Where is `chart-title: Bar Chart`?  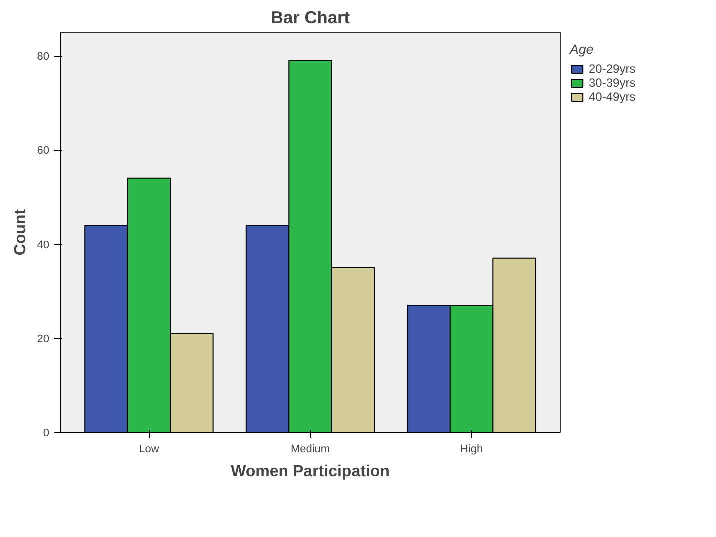 chart-title: Bar Chart is located at coordinates (310, 18).